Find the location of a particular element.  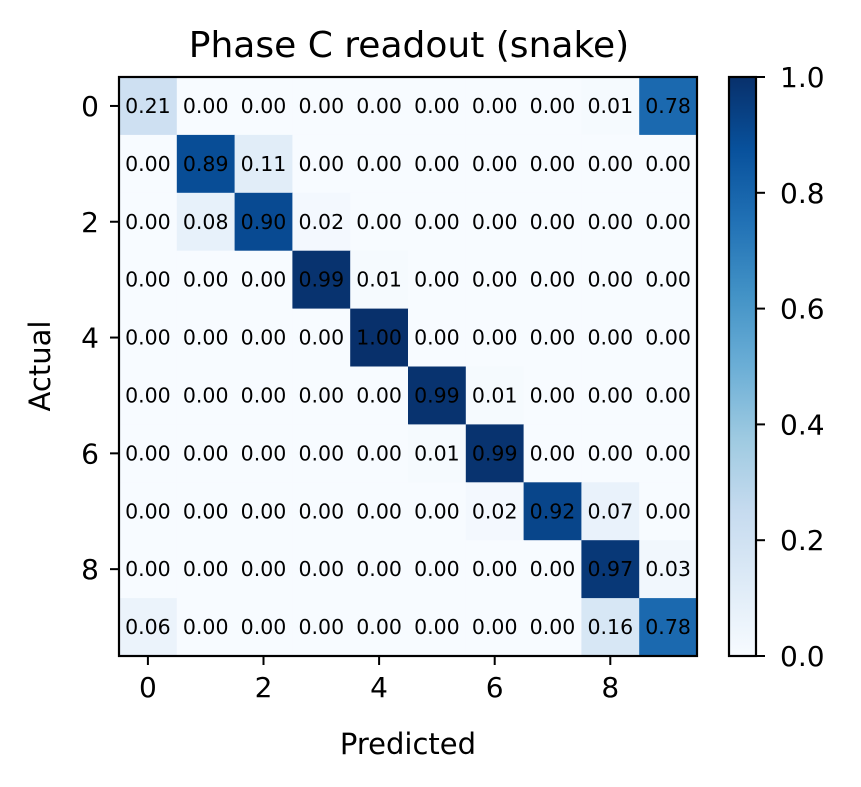

heatmap-cell-r7-c3 is located at coordinates (321, 511).